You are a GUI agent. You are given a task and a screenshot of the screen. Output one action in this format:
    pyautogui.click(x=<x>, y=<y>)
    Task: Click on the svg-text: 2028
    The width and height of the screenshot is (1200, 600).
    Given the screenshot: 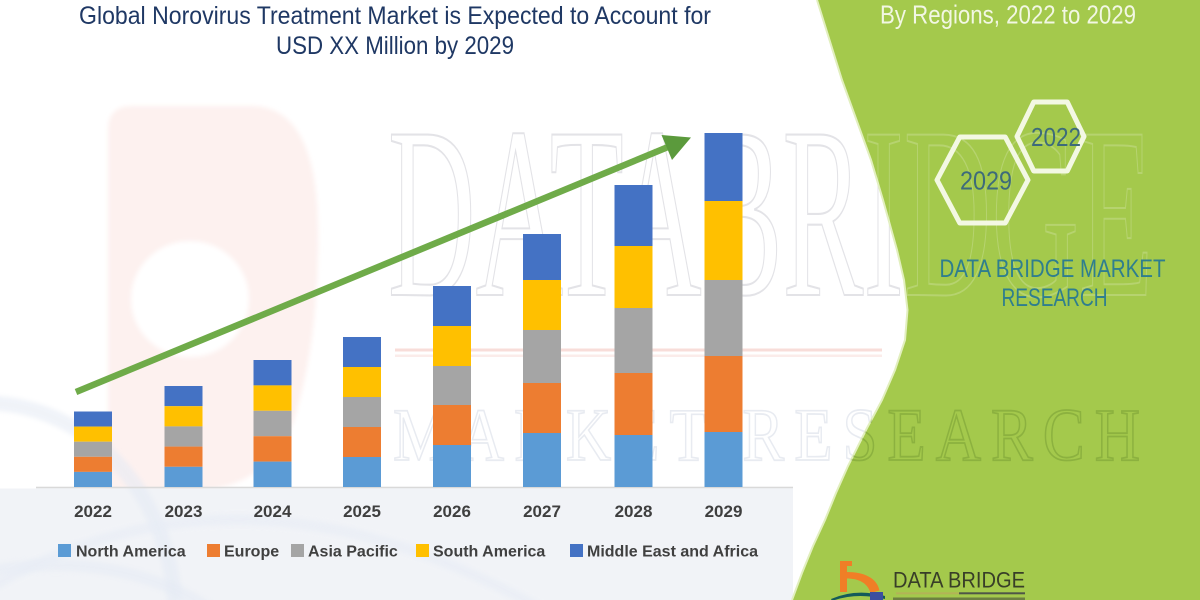 What is the action you would take?
    pyautogui.click(x=634, y=511)
    